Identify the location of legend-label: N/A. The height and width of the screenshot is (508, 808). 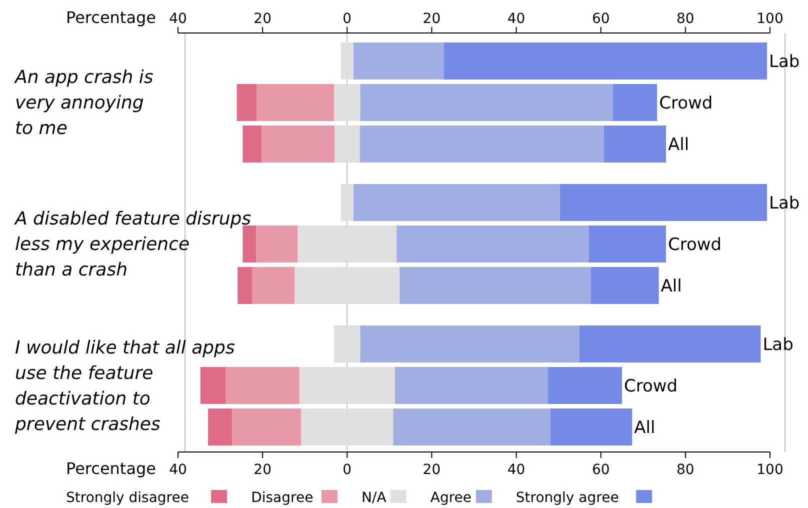
(374, 498).